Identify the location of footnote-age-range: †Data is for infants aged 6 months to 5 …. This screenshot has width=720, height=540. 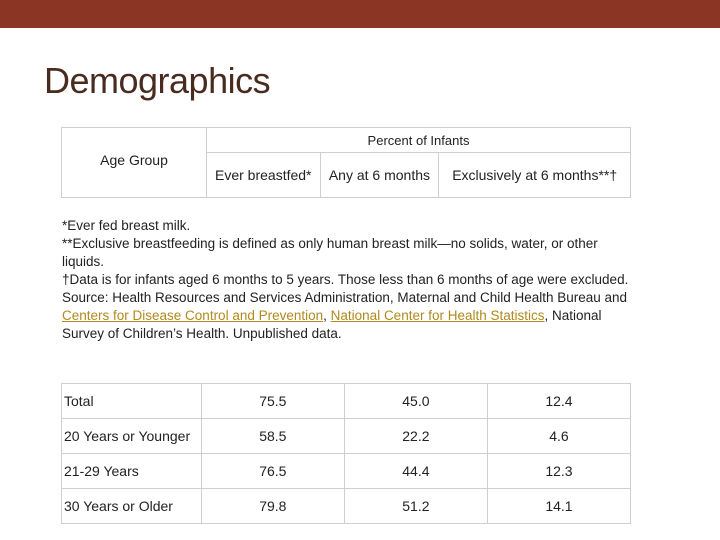
(345, 279).